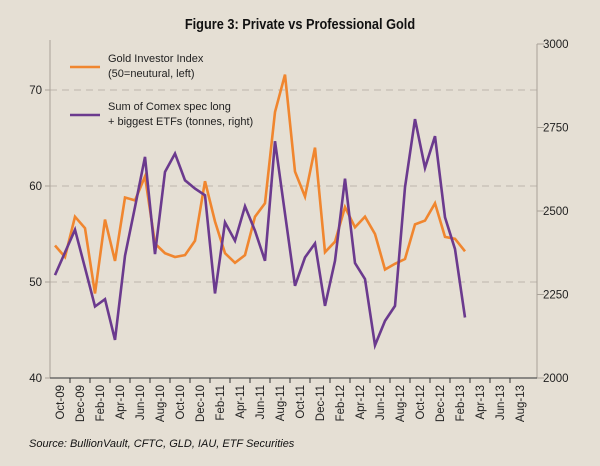 The width and height of the screenshot is (600, 466). What do you see at coordinates (61, 402) in the screenshot?
I see `x-tick-label: Oct-09` at bounding box center [61, 402].